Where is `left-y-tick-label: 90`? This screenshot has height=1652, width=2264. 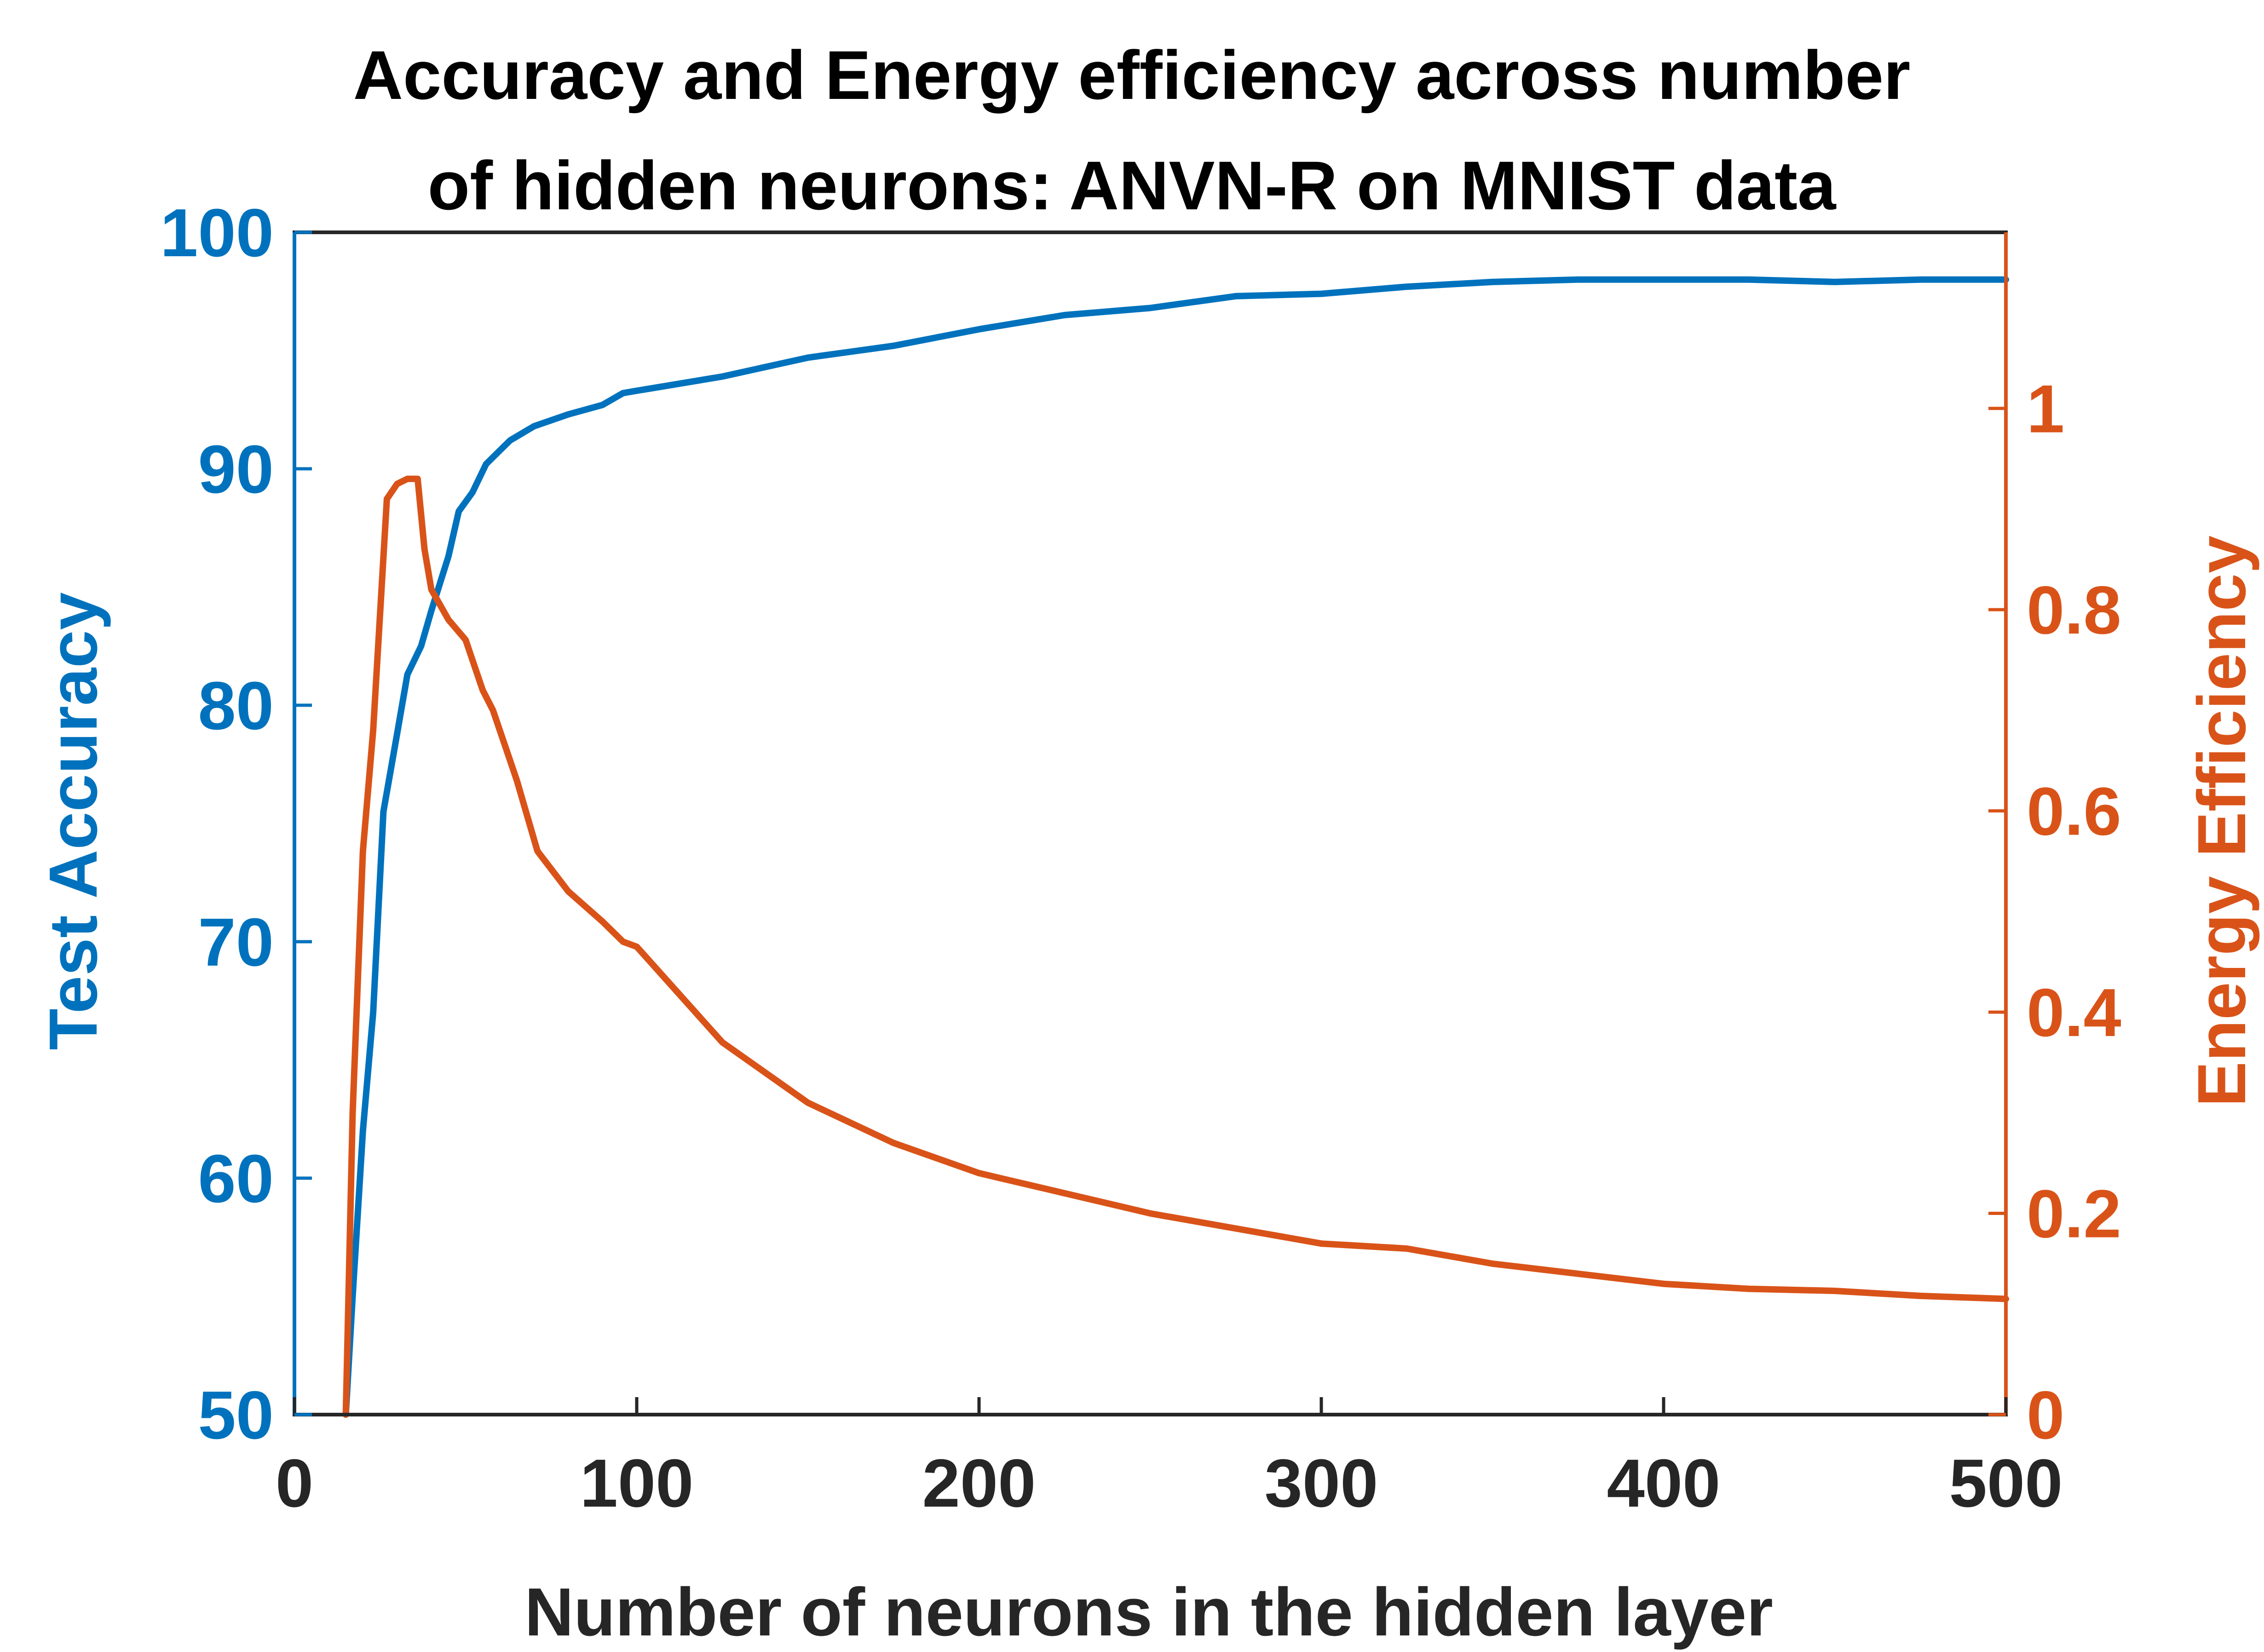 left-y-tick-label: 90 is located at coordinates (236, 470).